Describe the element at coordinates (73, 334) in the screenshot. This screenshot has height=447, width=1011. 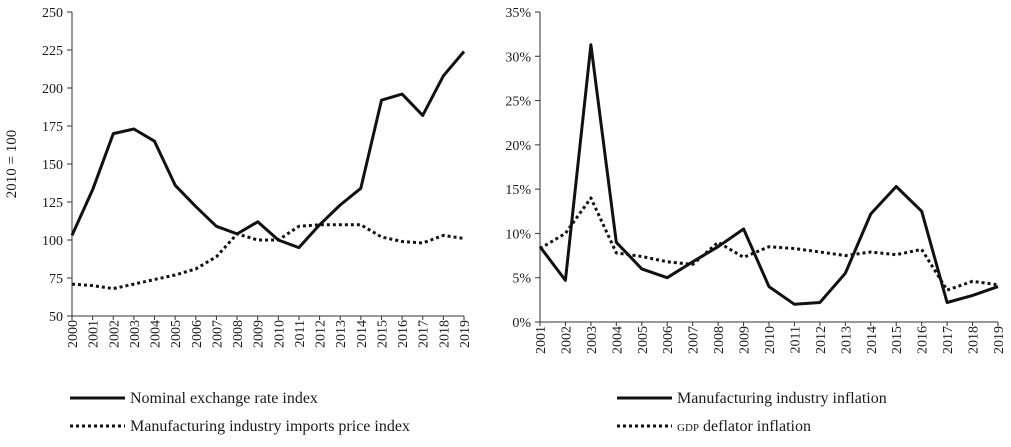
I see `chart1-x-tick-label: 2000` at that location.